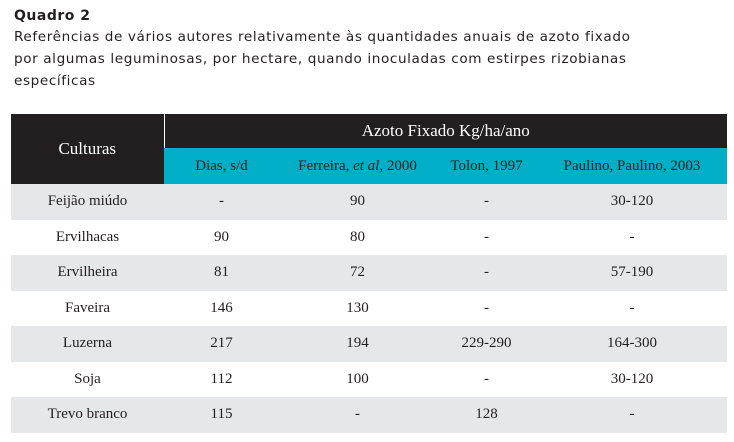  I want to click on row-name-cell: Luzerna, so click(87, 344).